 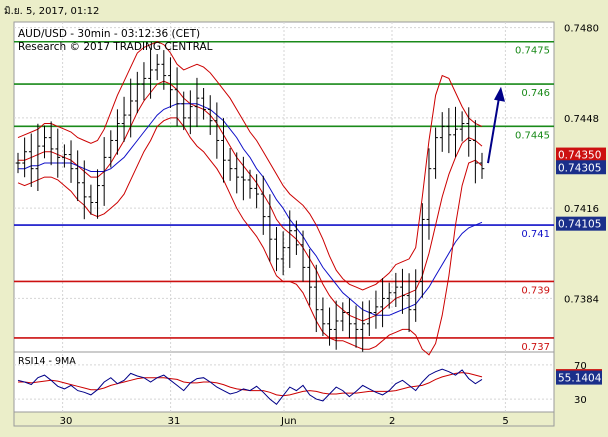 What do you see at coordinates (581, 29) in the screenshot?
I see `y-tick-label: 0.7480` at bounding box center [581, 29].